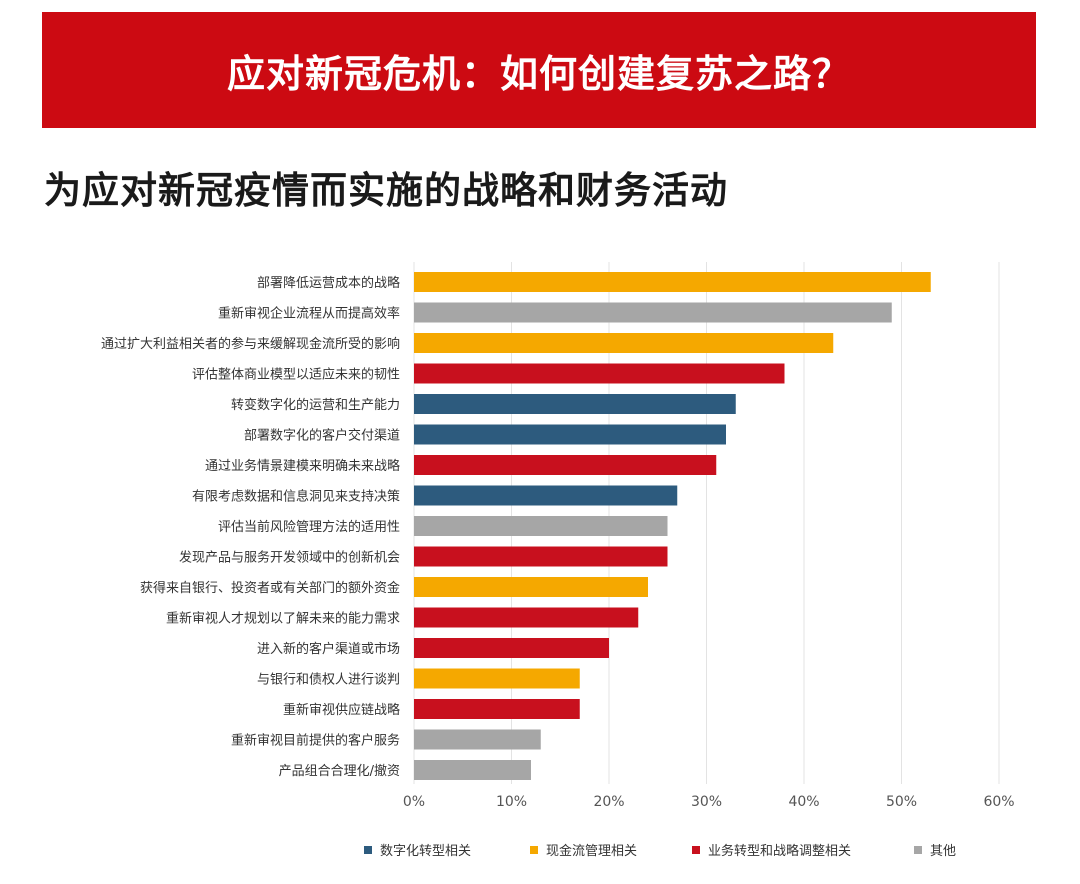  What do you see at coordinates (328, 680) in the screenshot?
I see `category-label: 与银行和债权人进行谈判` at bounding box center [328, 680].